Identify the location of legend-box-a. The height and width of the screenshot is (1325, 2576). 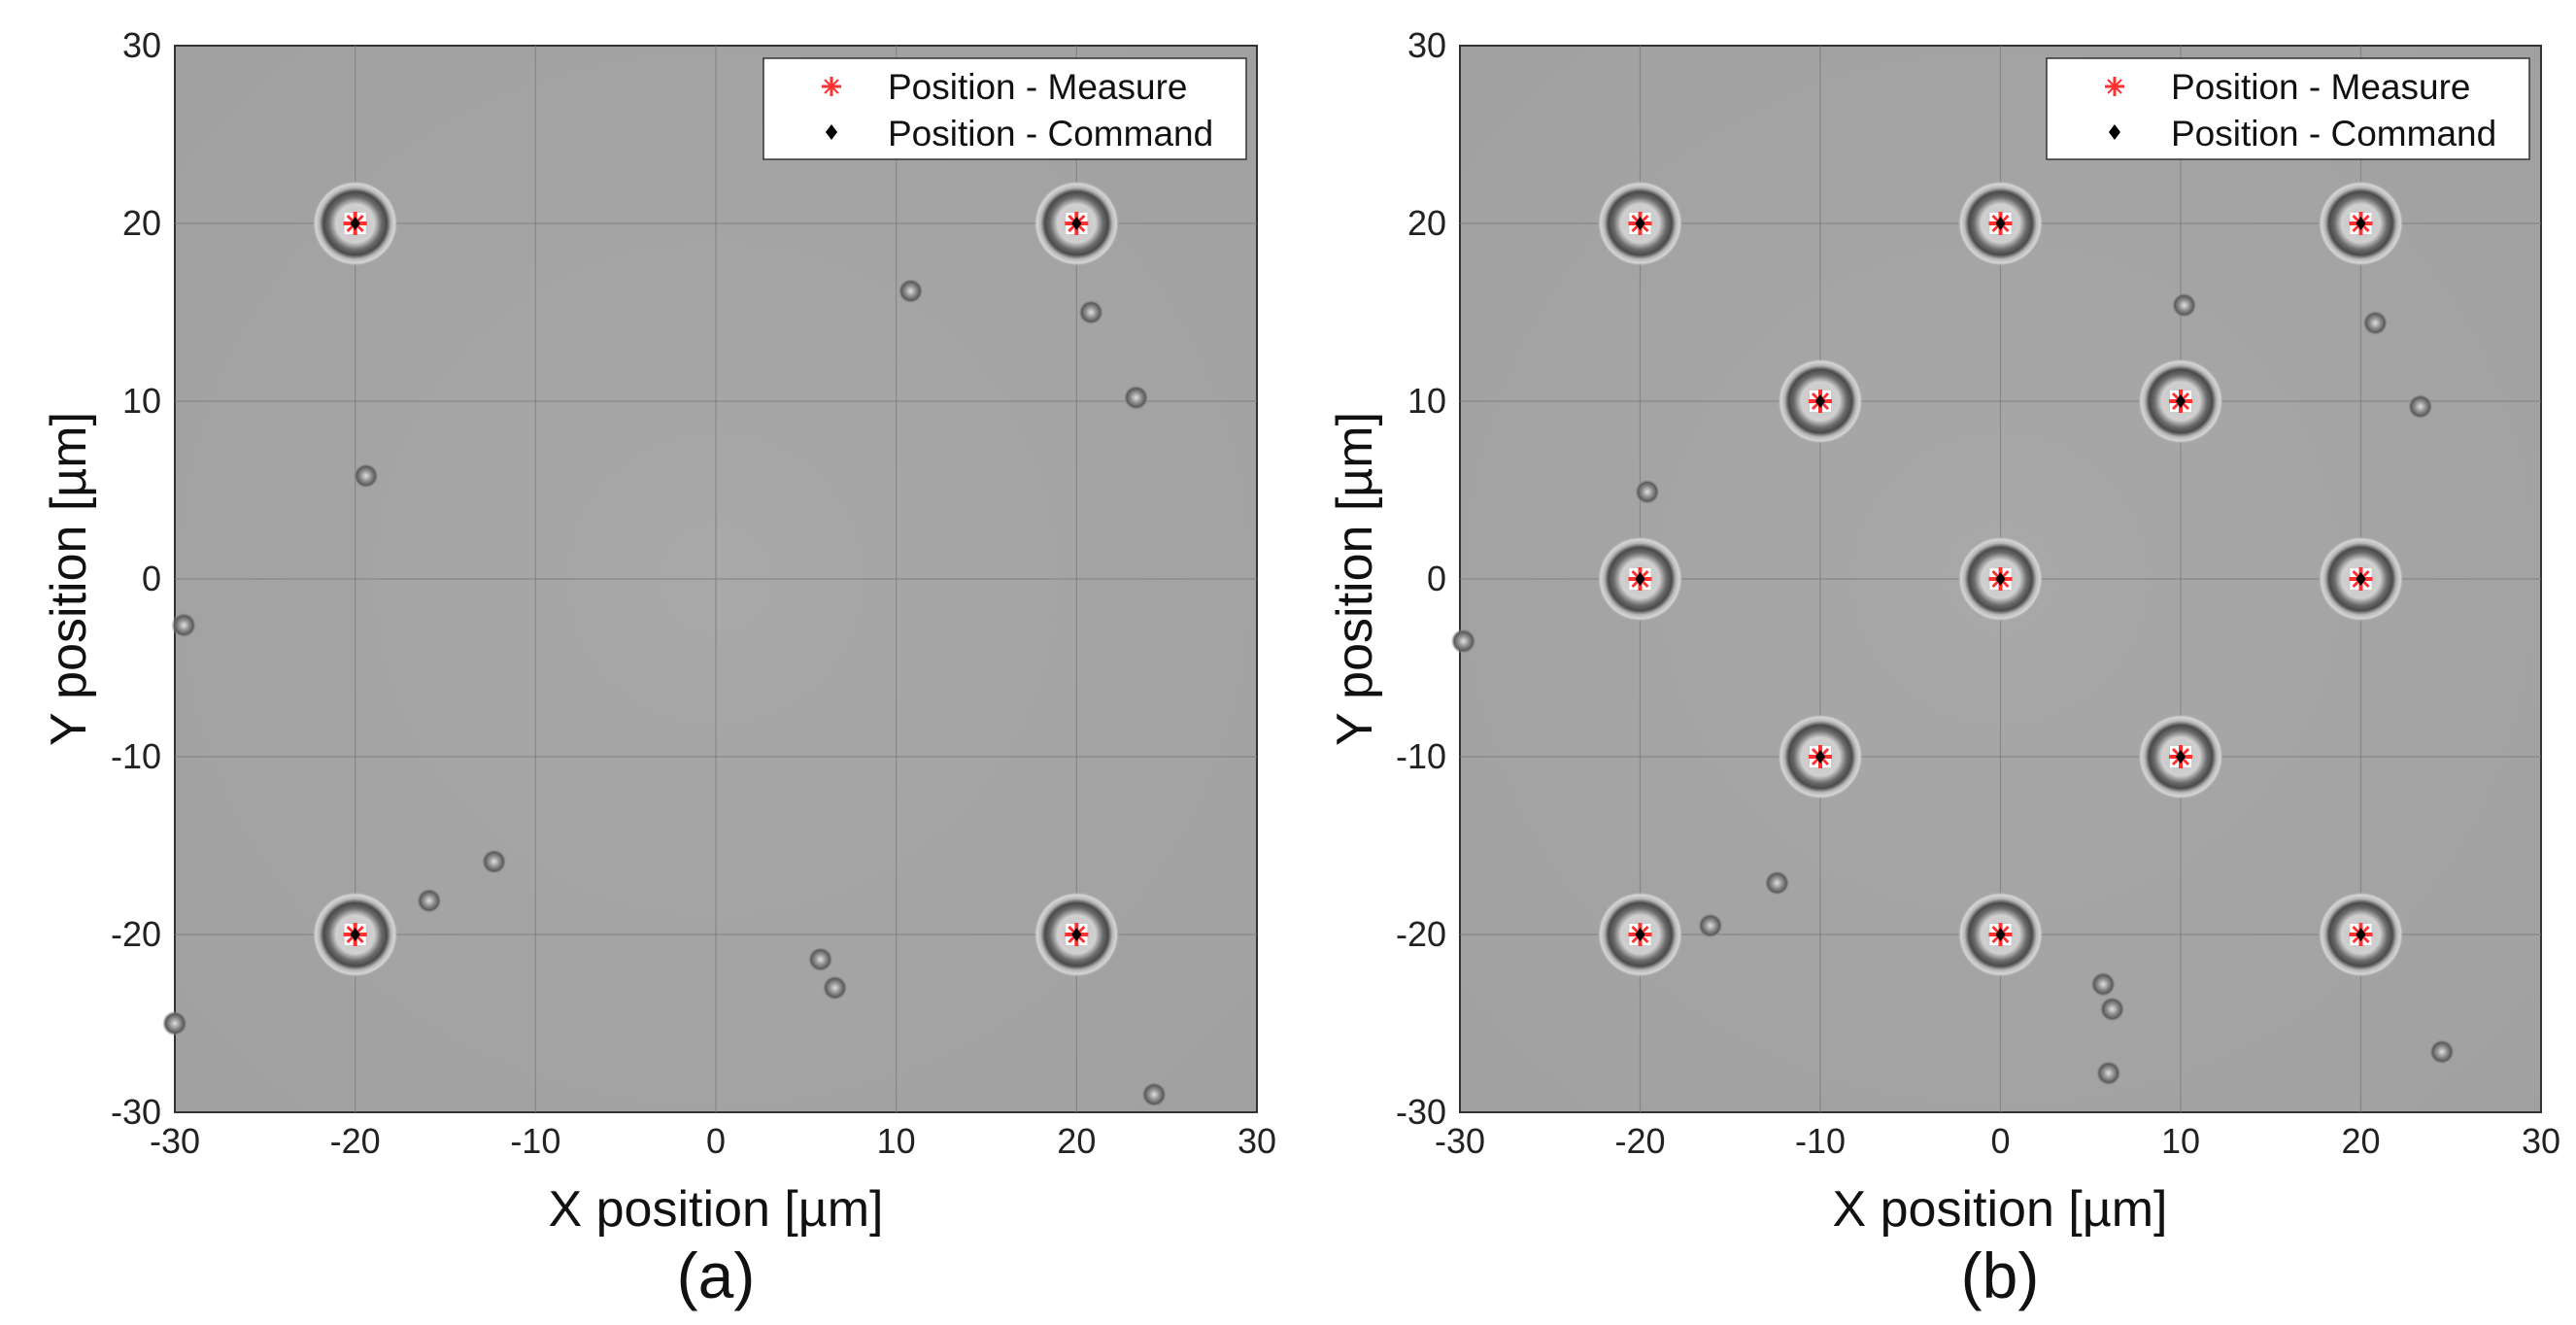
(1005, 108).